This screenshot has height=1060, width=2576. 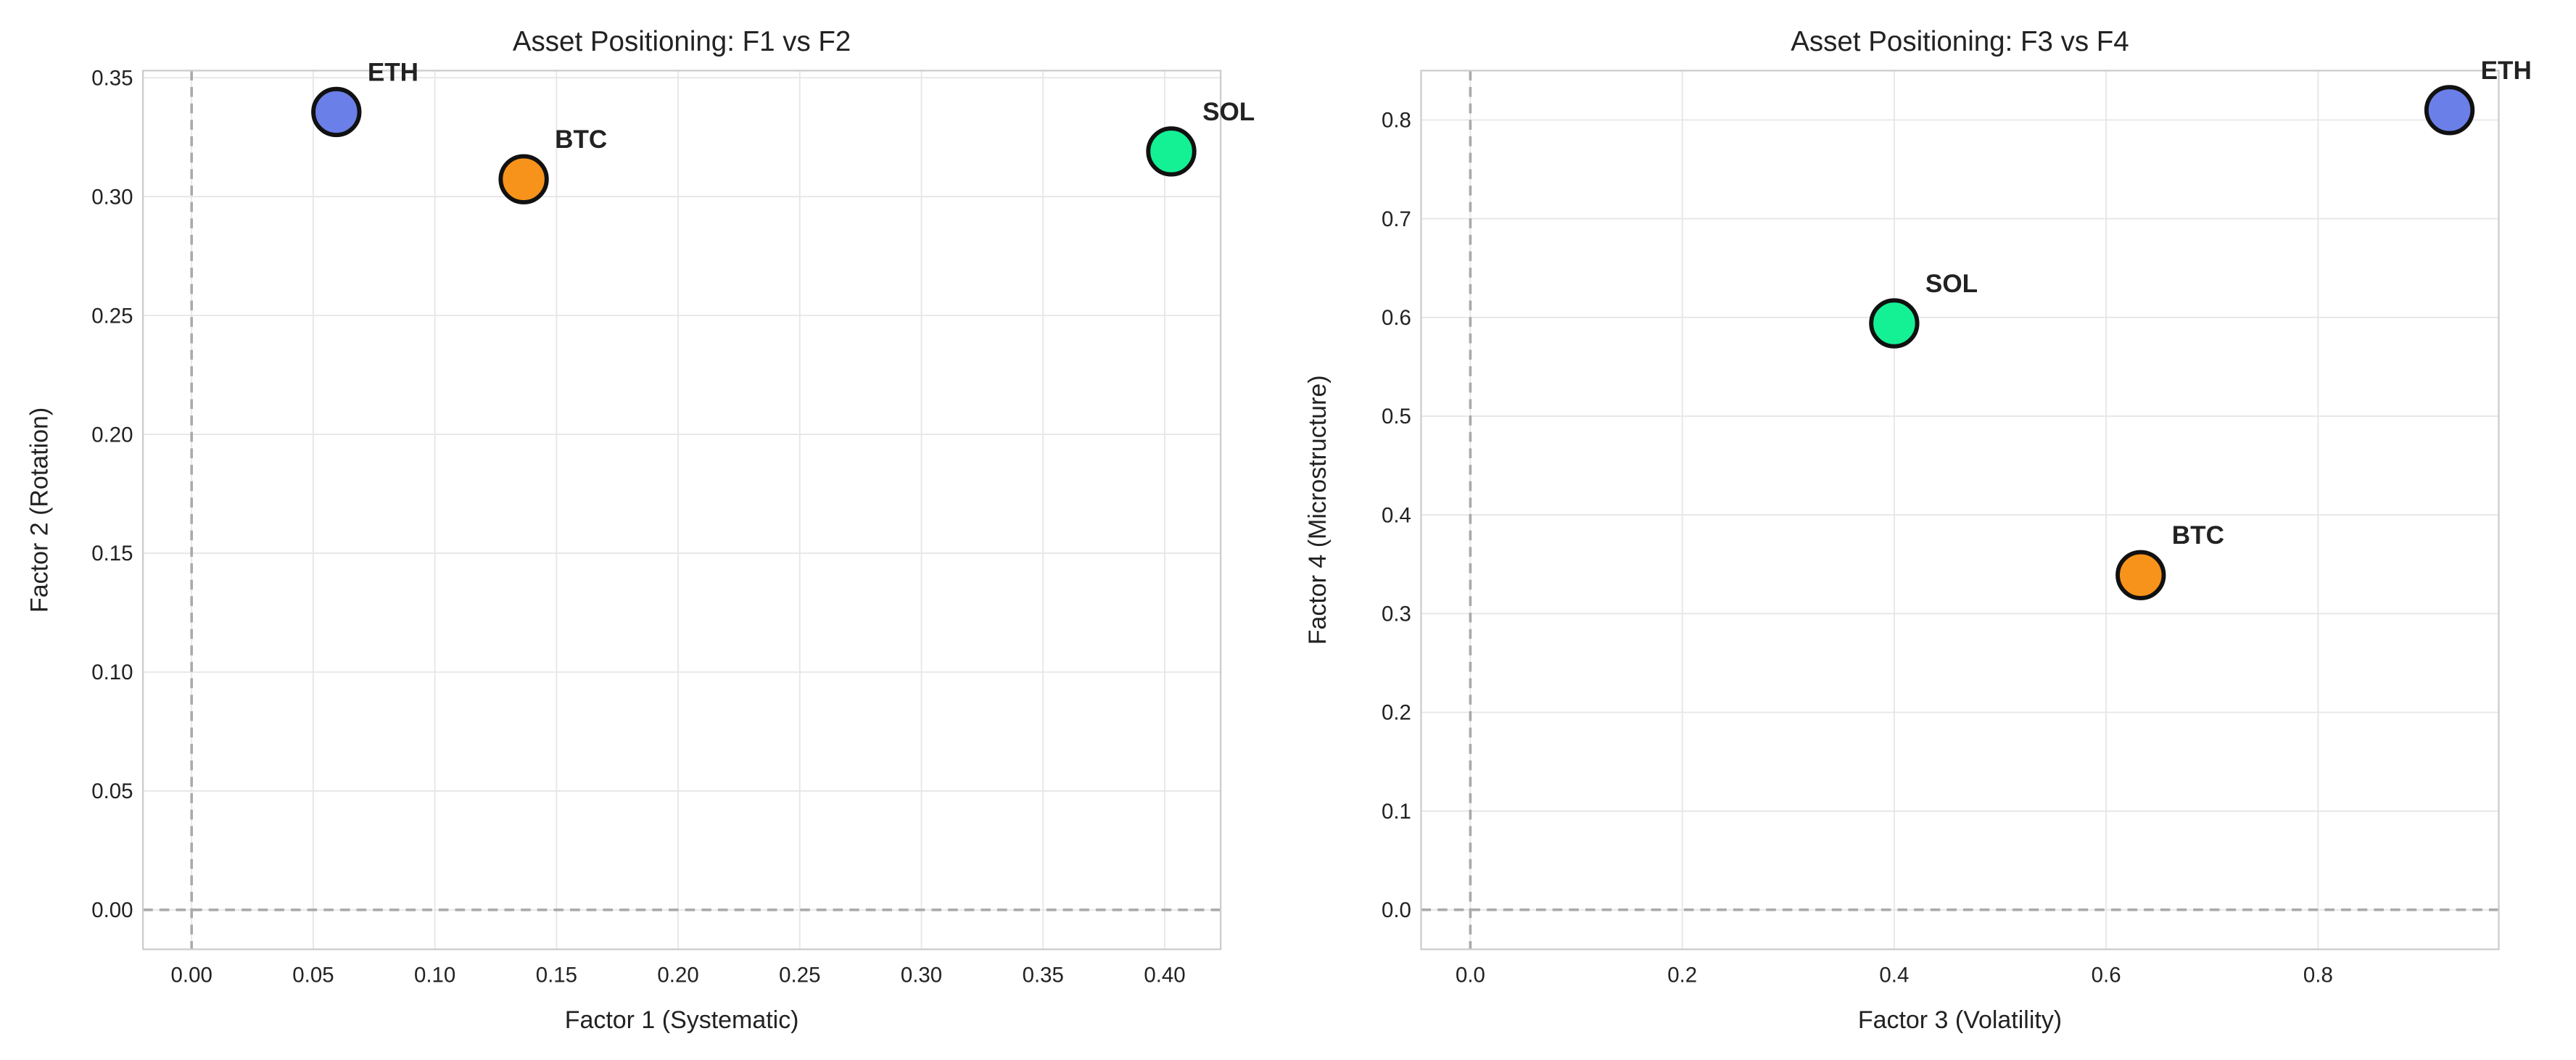 What do you see at coordinates (1396, 318) in the screenshot?
I see `y-tick-label: 0.6` at bounding box center [1396, 318].